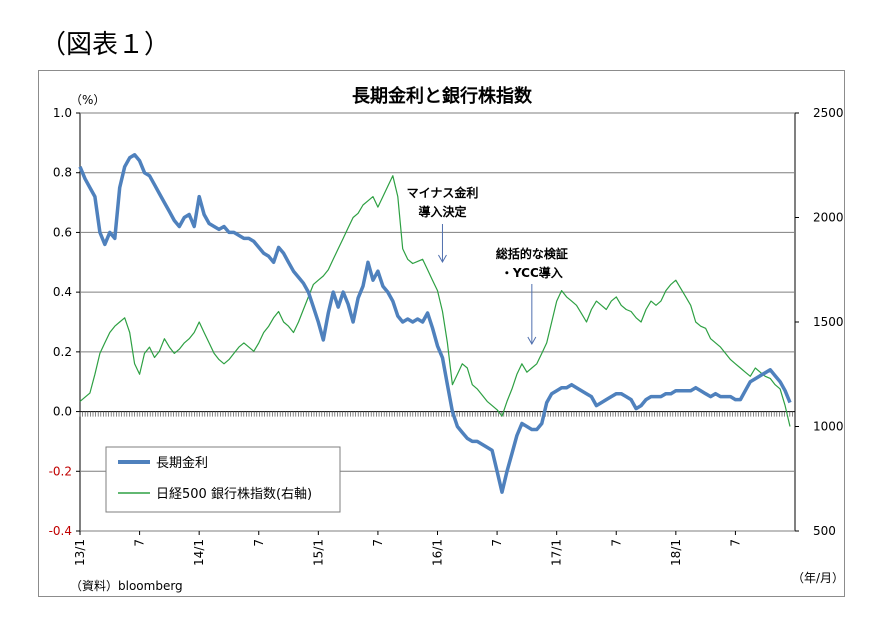 This screenshot has width=884, height=625. What do you see at coordinates (62, 292) in the screenshot?
I see `left-tick-label: 0.4` at bounding box center [62, 292].